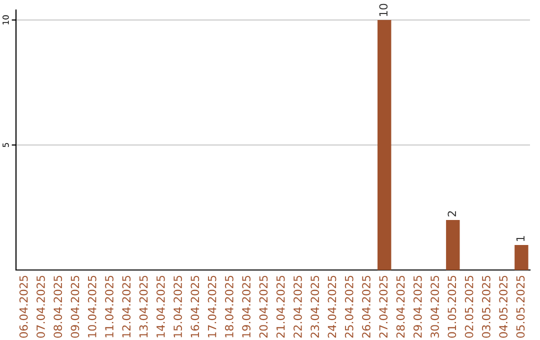  Describe the element at coordinates (246, 307) in the screenshot. I see `x-tick-label: 19.04.2025` at that location.